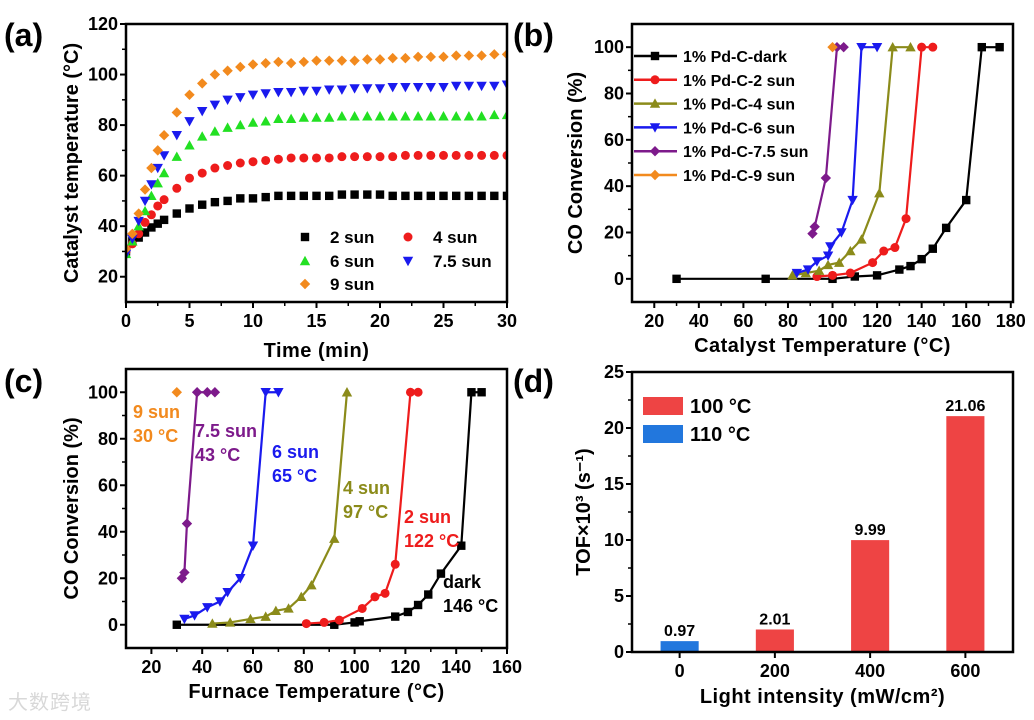 The width and height of the screenshot is (1034, 720). Describe the element at coordinates (739, 105) in the screenshot. I see `legend-label: 1% Pd-C-4 sun` at that location.